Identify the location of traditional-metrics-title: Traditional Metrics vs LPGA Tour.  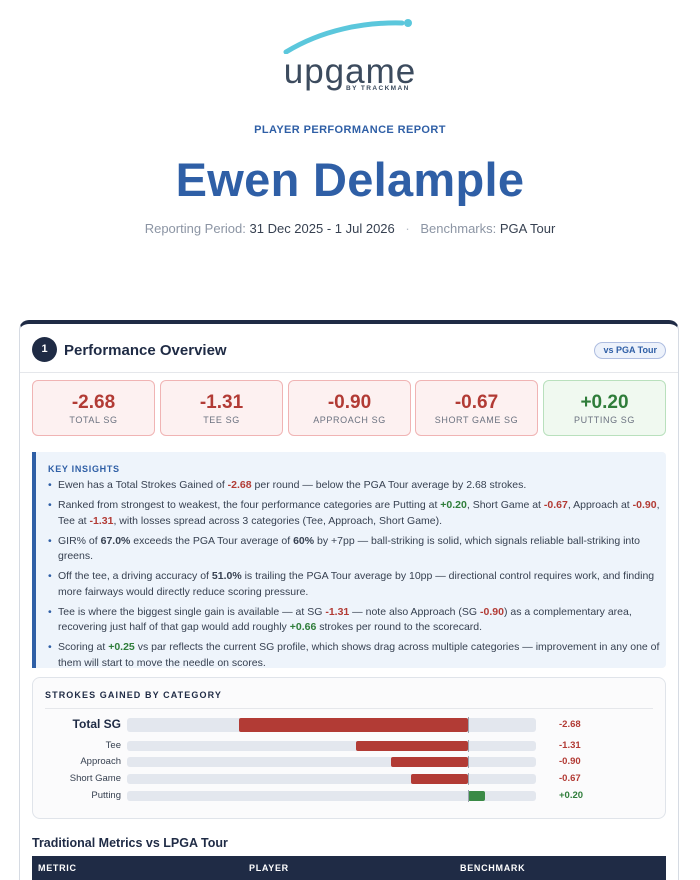
(130, 843).